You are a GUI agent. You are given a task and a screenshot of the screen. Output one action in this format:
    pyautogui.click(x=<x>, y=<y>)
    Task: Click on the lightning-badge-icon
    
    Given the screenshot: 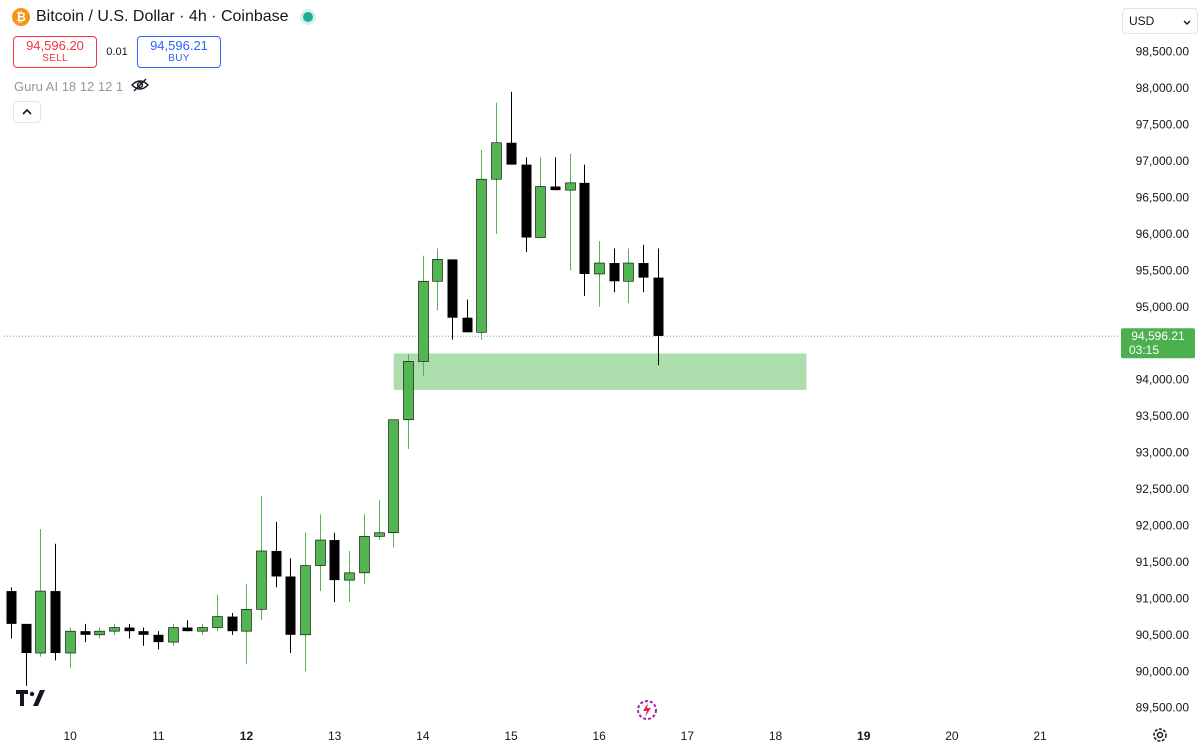 What is the action you would take?
    pyautogui.click(x=647, y=712)
    